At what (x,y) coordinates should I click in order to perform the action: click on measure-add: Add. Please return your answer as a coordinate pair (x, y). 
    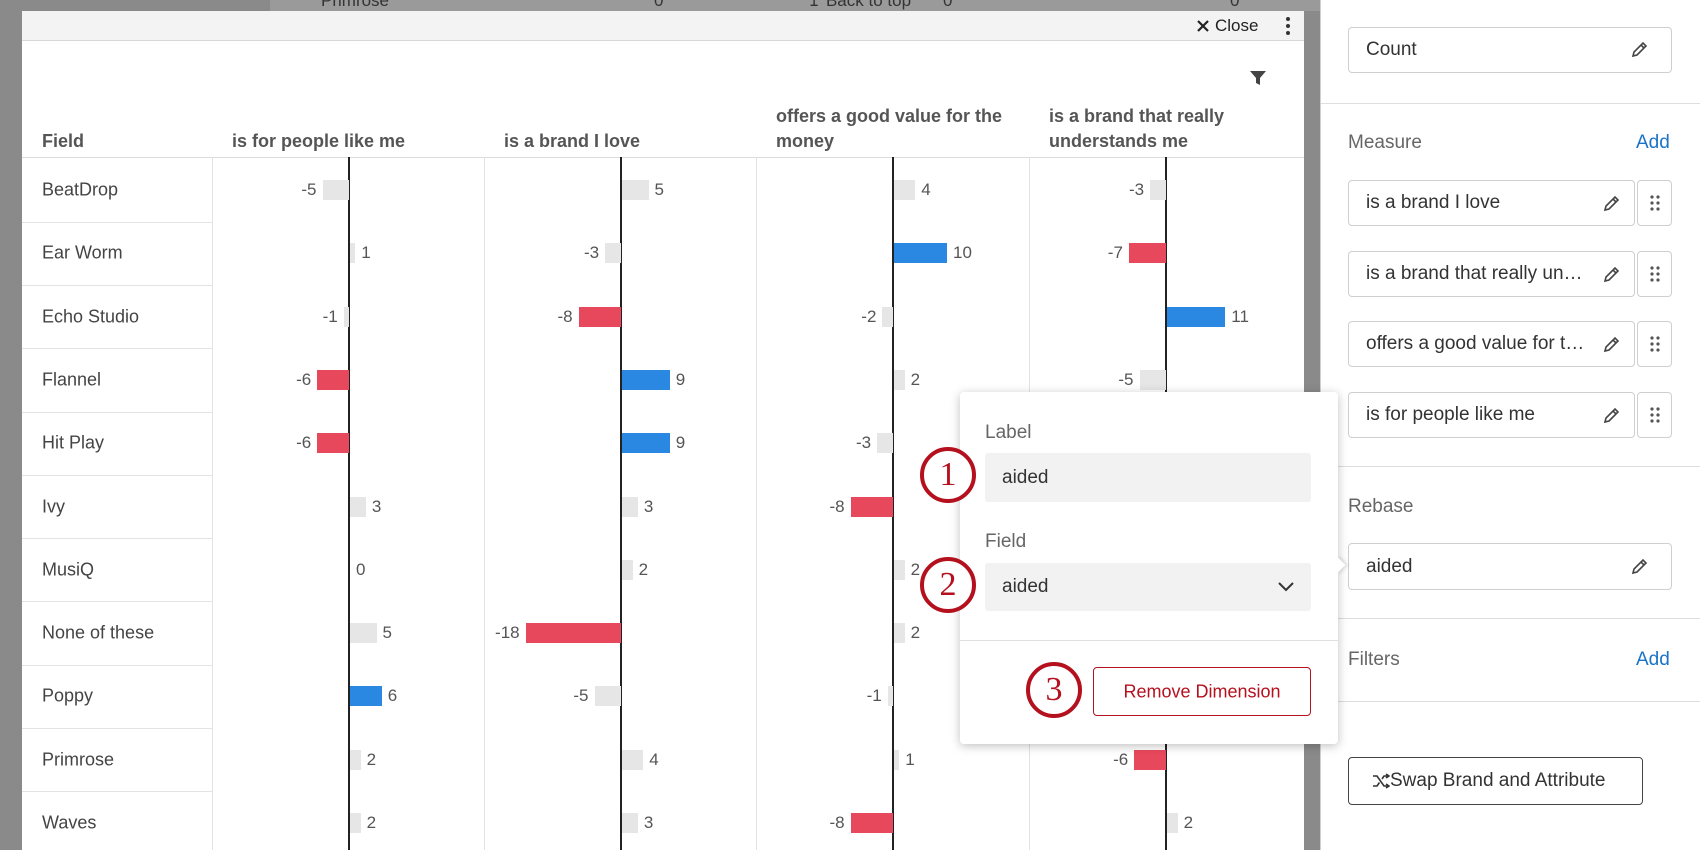
    Looking at the image, I should click on (1653, 142).